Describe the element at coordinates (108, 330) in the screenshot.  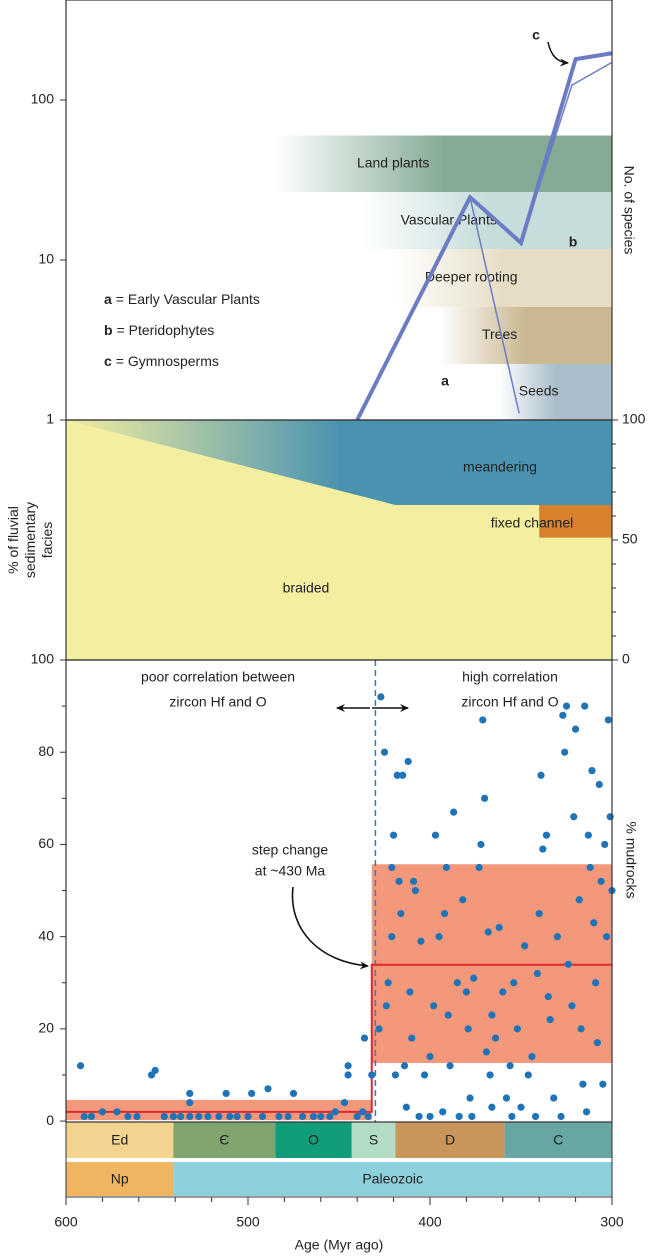
I see `legend-key: b` at that location.